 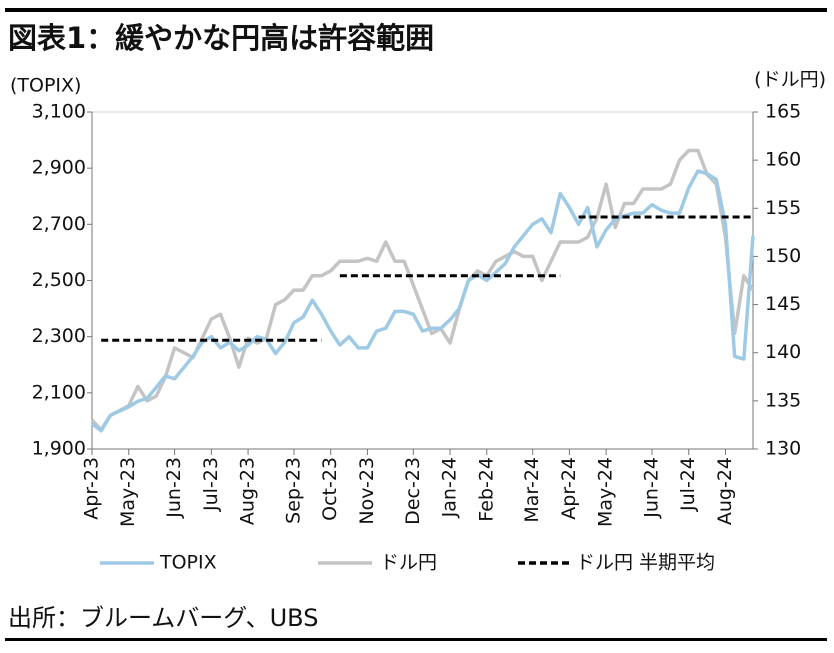 I want to click on x-tick-label: Apr-23, so click(x=92, y=488).